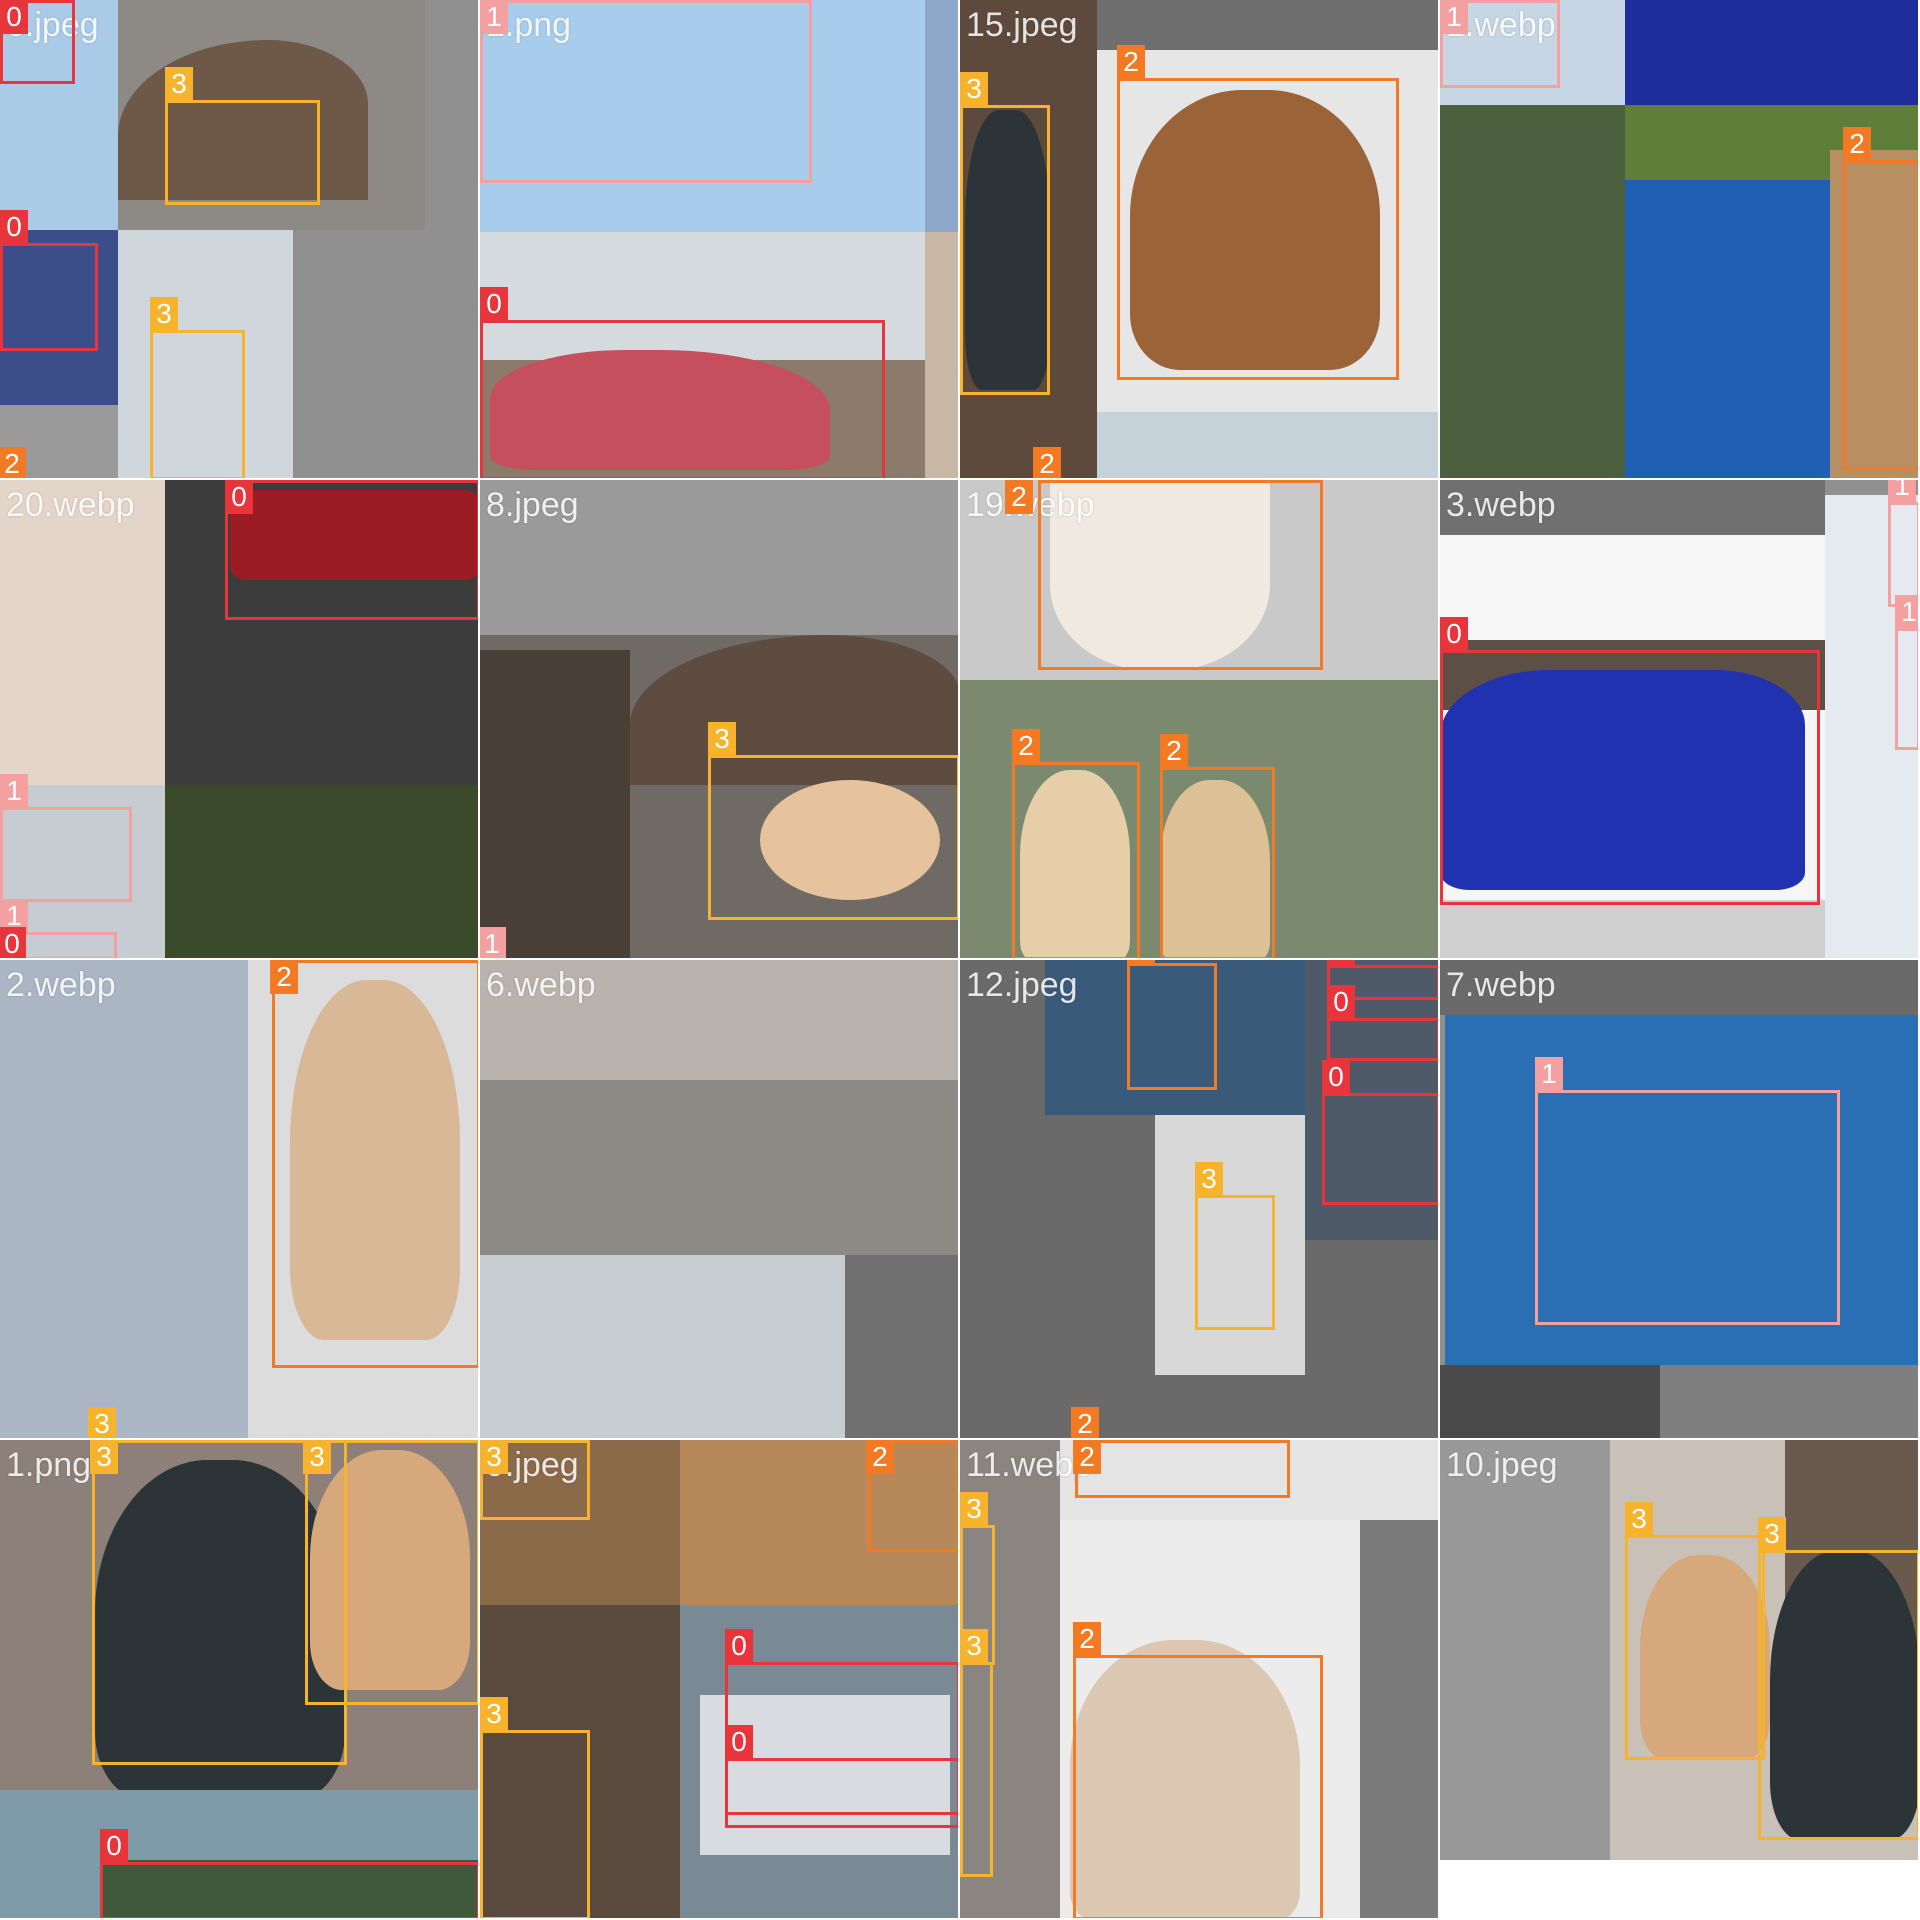  Describe the element at coordinates (720, 1200) in the screenshot. I see `mosaic-tile: 6.webp` at that location.